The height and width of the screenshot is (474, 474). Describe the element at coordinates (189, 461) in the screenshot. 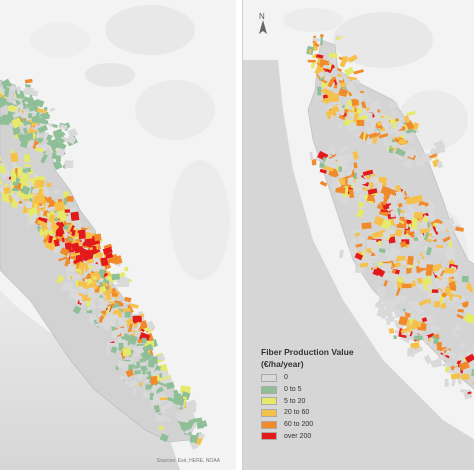

I see `map-attribution: Sources: Esri, HERE, NOAA` at that location.